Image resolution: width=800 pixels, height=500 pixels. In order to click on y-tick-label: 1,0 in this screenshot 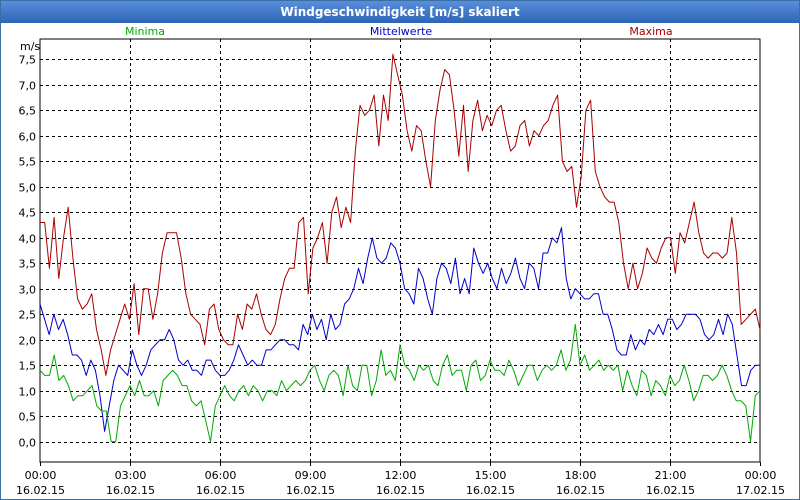, I will do `click(28, 392)`.